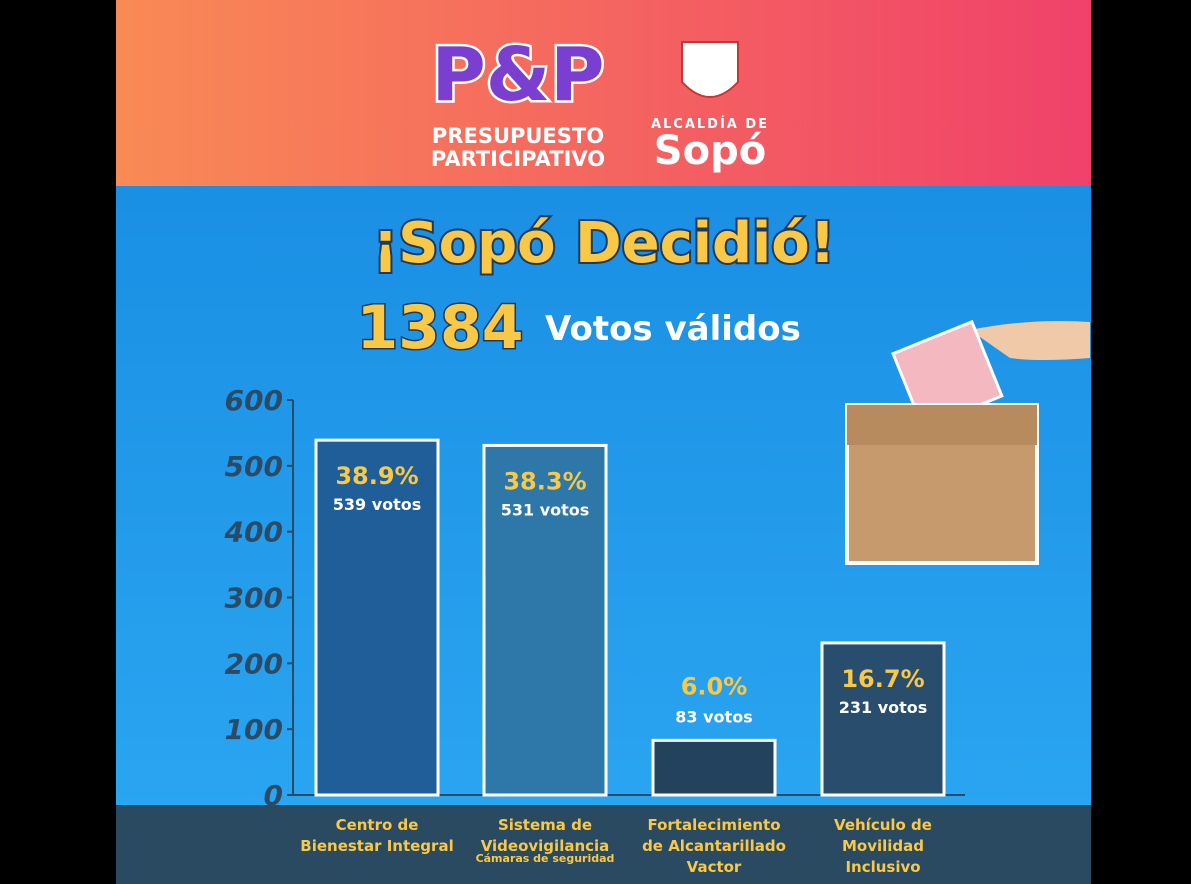 The height and width of the screenshot is (884, 1191). I want to click on category-band, so click(603, 844).